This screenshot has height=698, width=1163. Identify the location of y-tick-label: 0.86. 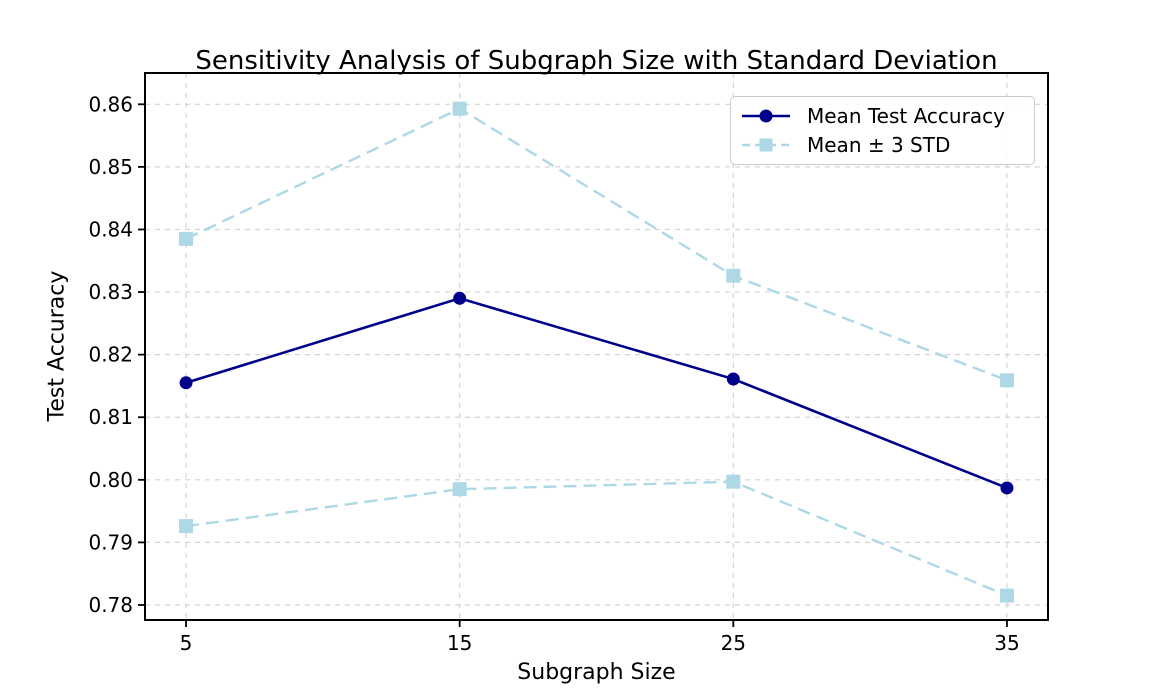
(110, 104).